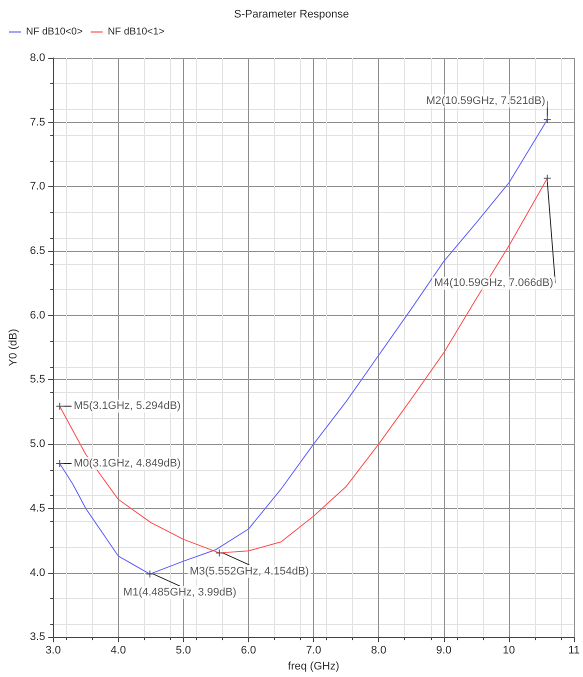 This screenshot has width=583, height=677. Describe the element at coordinates (38, 251) in the screenshot. I see `y-tick-label: 6.5` at that location.